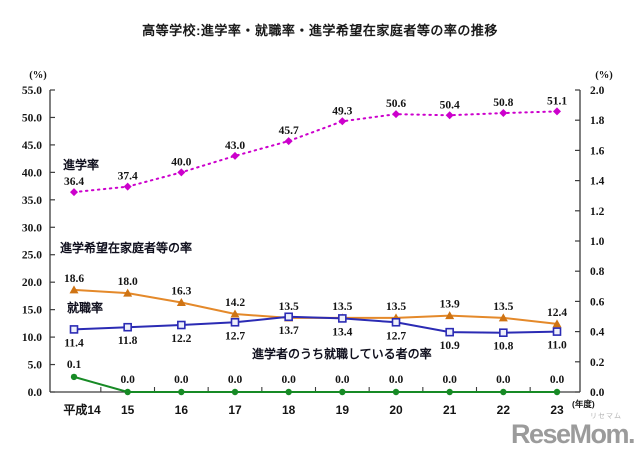 This screenshot has width=640, height=451. What do you see at coordinates (597, 363) in the screenshot?
I see `right-tick-label: 0.2` at bounding box center [597, 363].